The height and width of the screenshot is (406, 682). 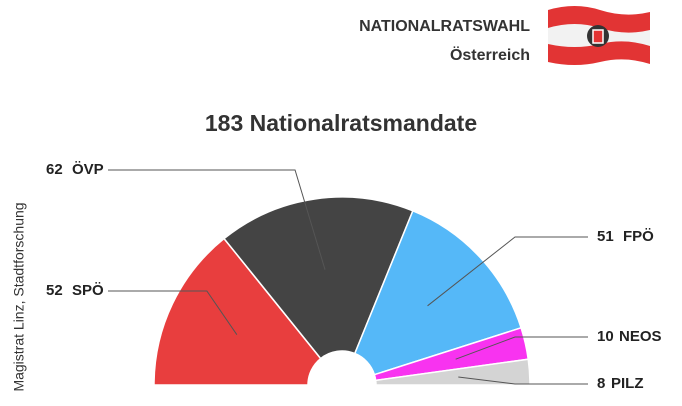 What do you see at coordinates (54, 169) in the screenshot?
I see `value-label: 62` at bounding box center [54, 169].